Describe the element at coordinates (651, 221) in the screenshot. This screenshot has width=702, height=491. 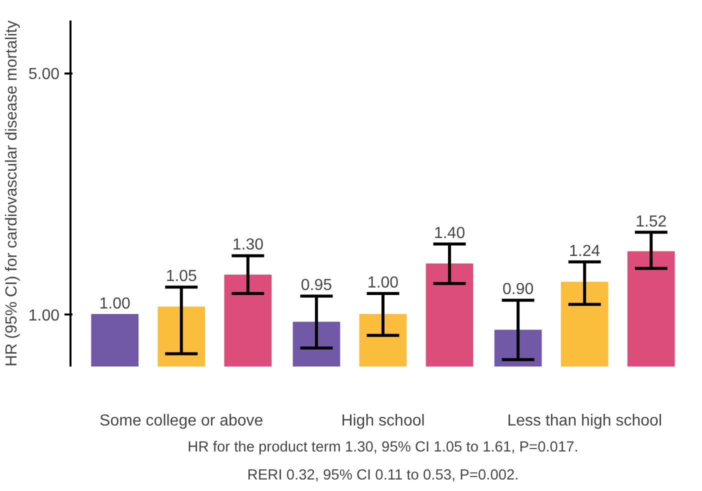
I see `data-label: 1.52` at that location.